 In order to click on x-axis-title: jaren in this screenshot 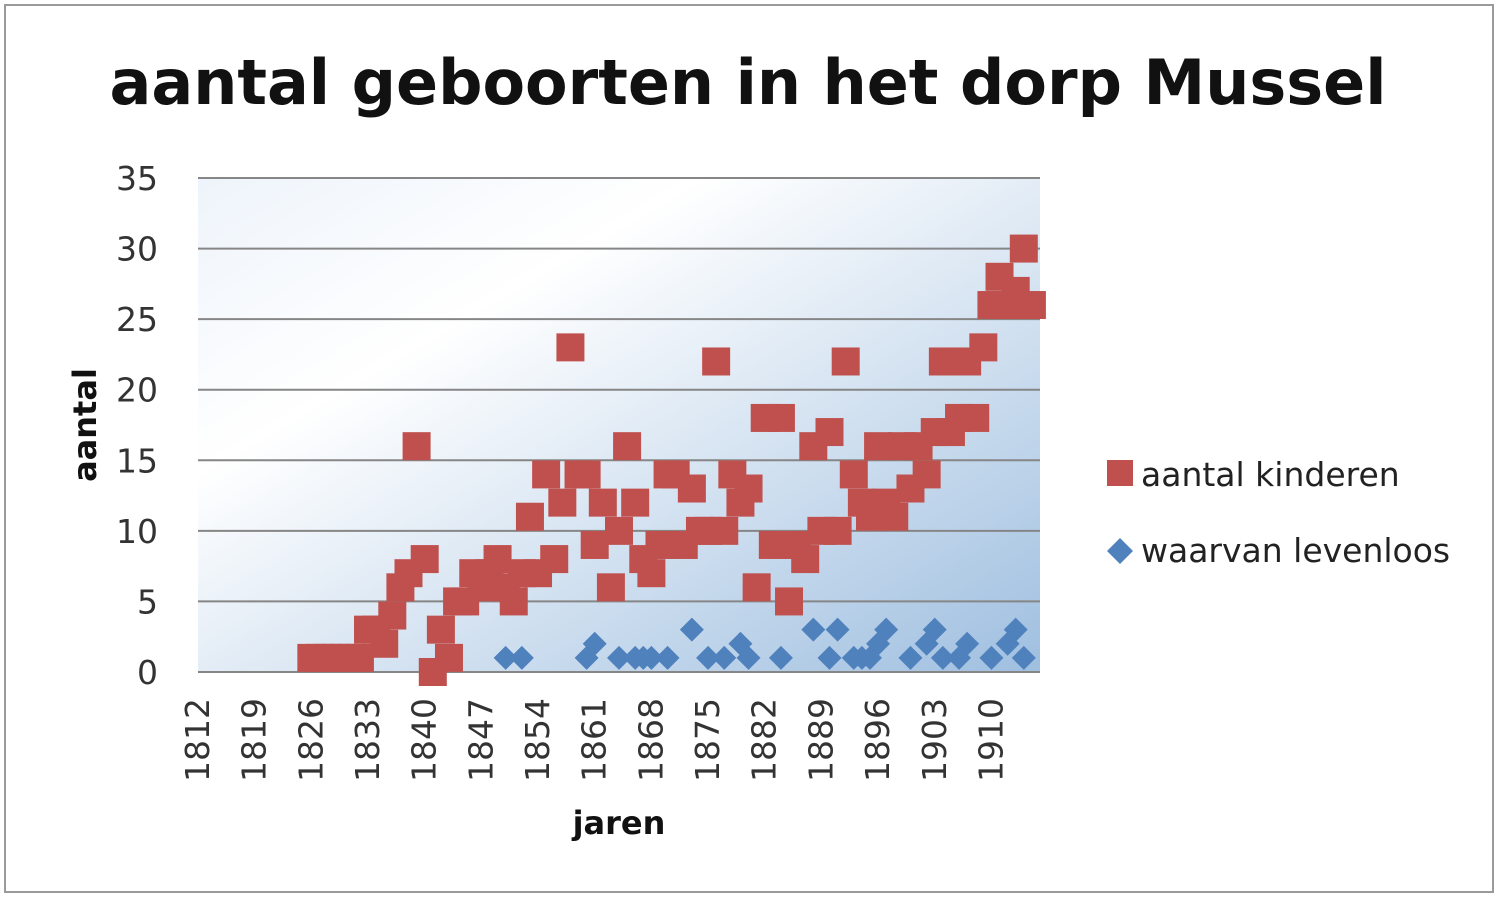, I will do `click(618, 823)`.